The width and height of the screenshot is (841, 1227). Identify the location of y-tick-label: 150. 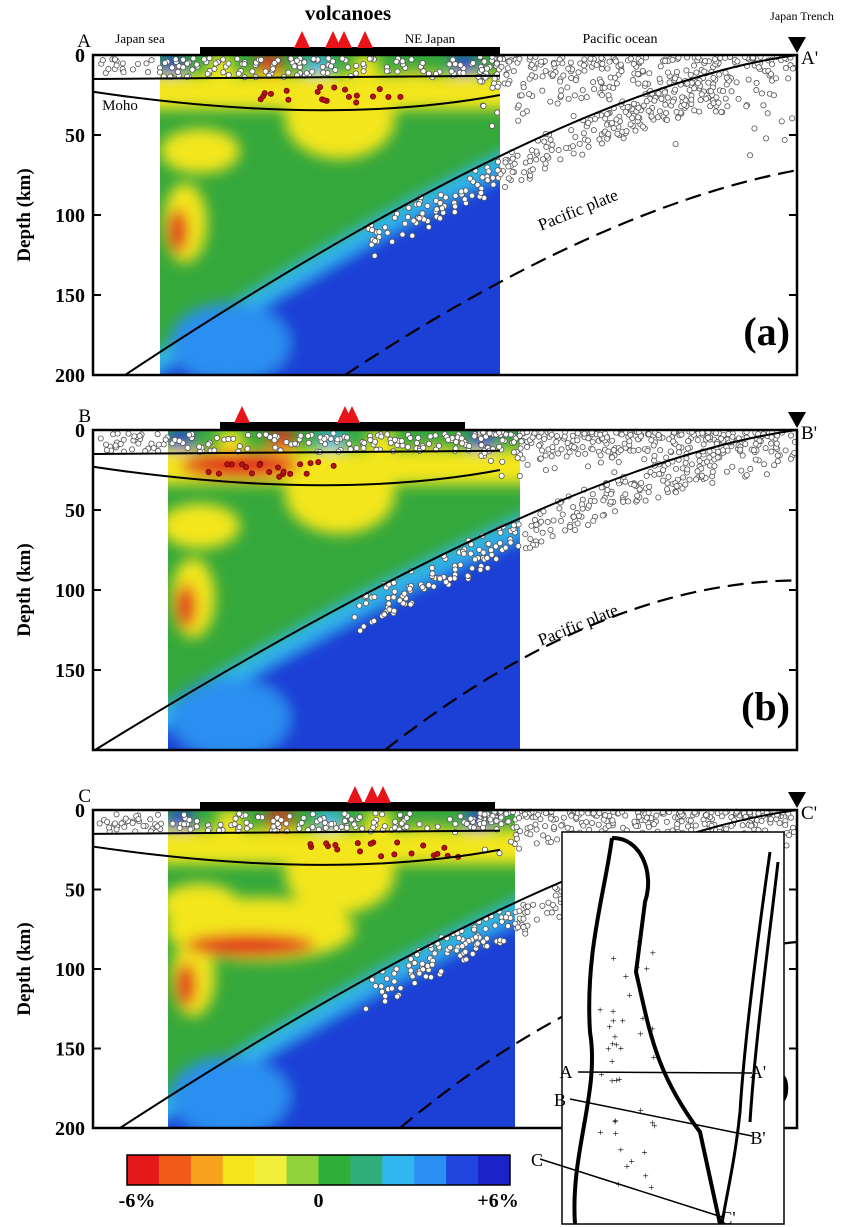
(70, 671).